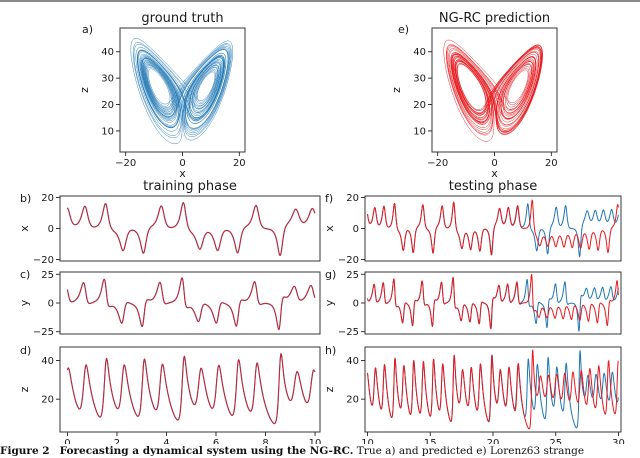 The width and height of the screenshot is (640, 458). Describe the element at coordinates (25, 350) in the screenshot. I see `panel-letter: d)` at that location.